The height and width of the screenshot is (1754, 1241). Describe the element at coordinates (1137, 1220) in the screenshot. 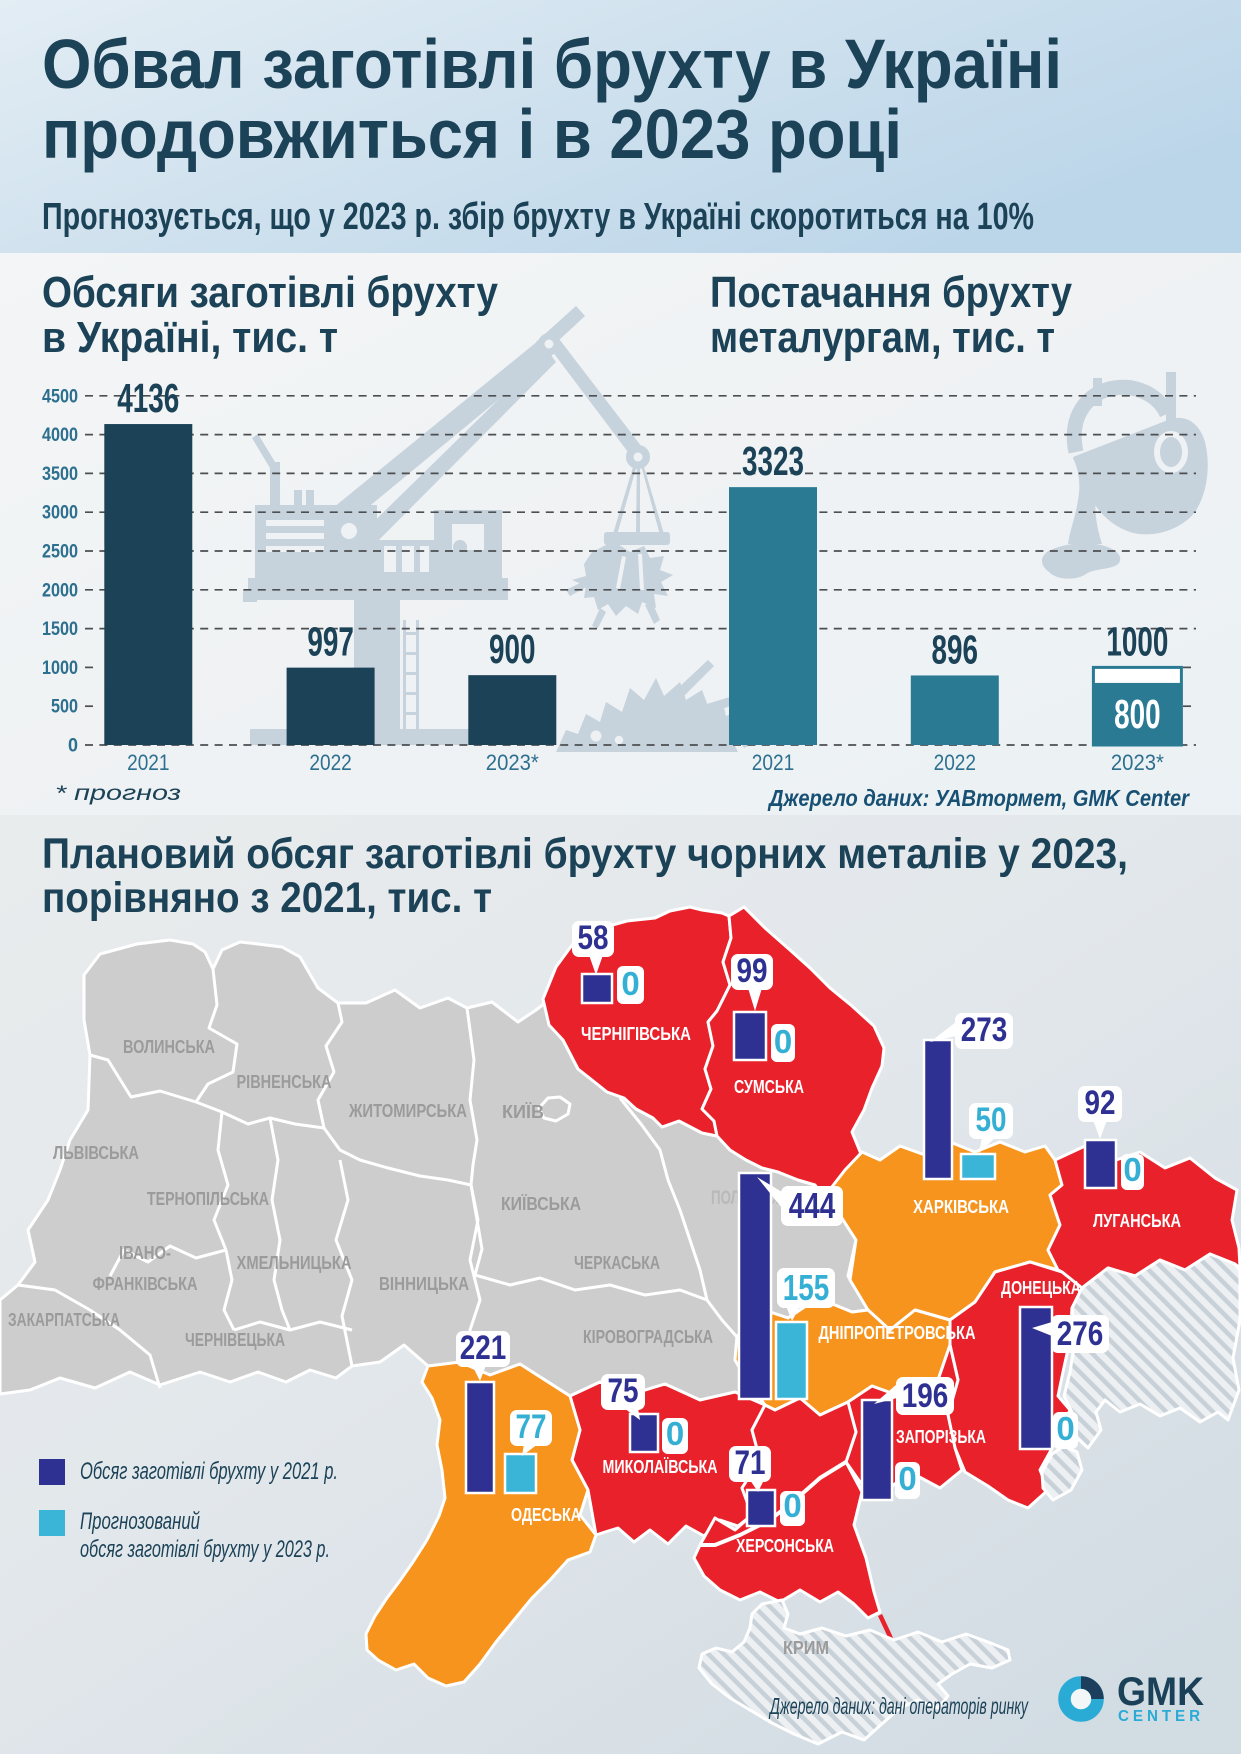

I see `svg-text: ЛУГАНСЬКА` at that location.